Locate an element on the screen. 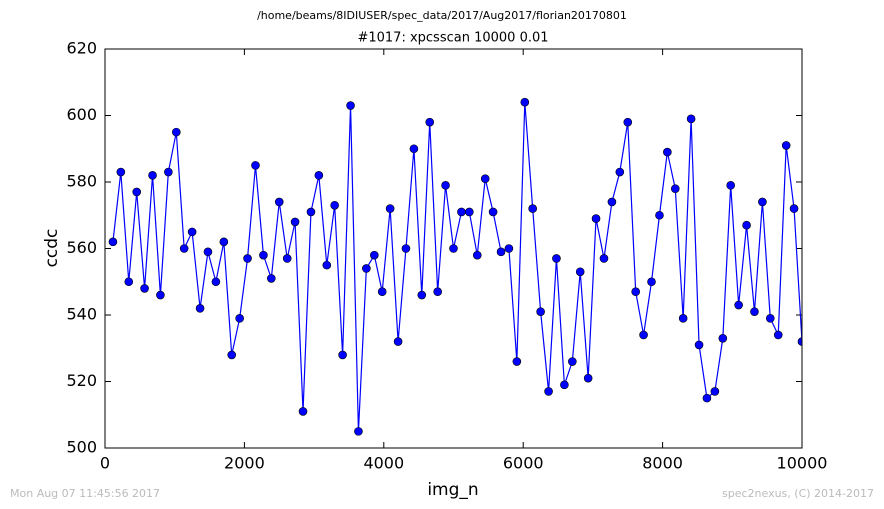 This screenshot has width=884, height=509. y-tick-label: 620 is located at coordinates (81, 48).